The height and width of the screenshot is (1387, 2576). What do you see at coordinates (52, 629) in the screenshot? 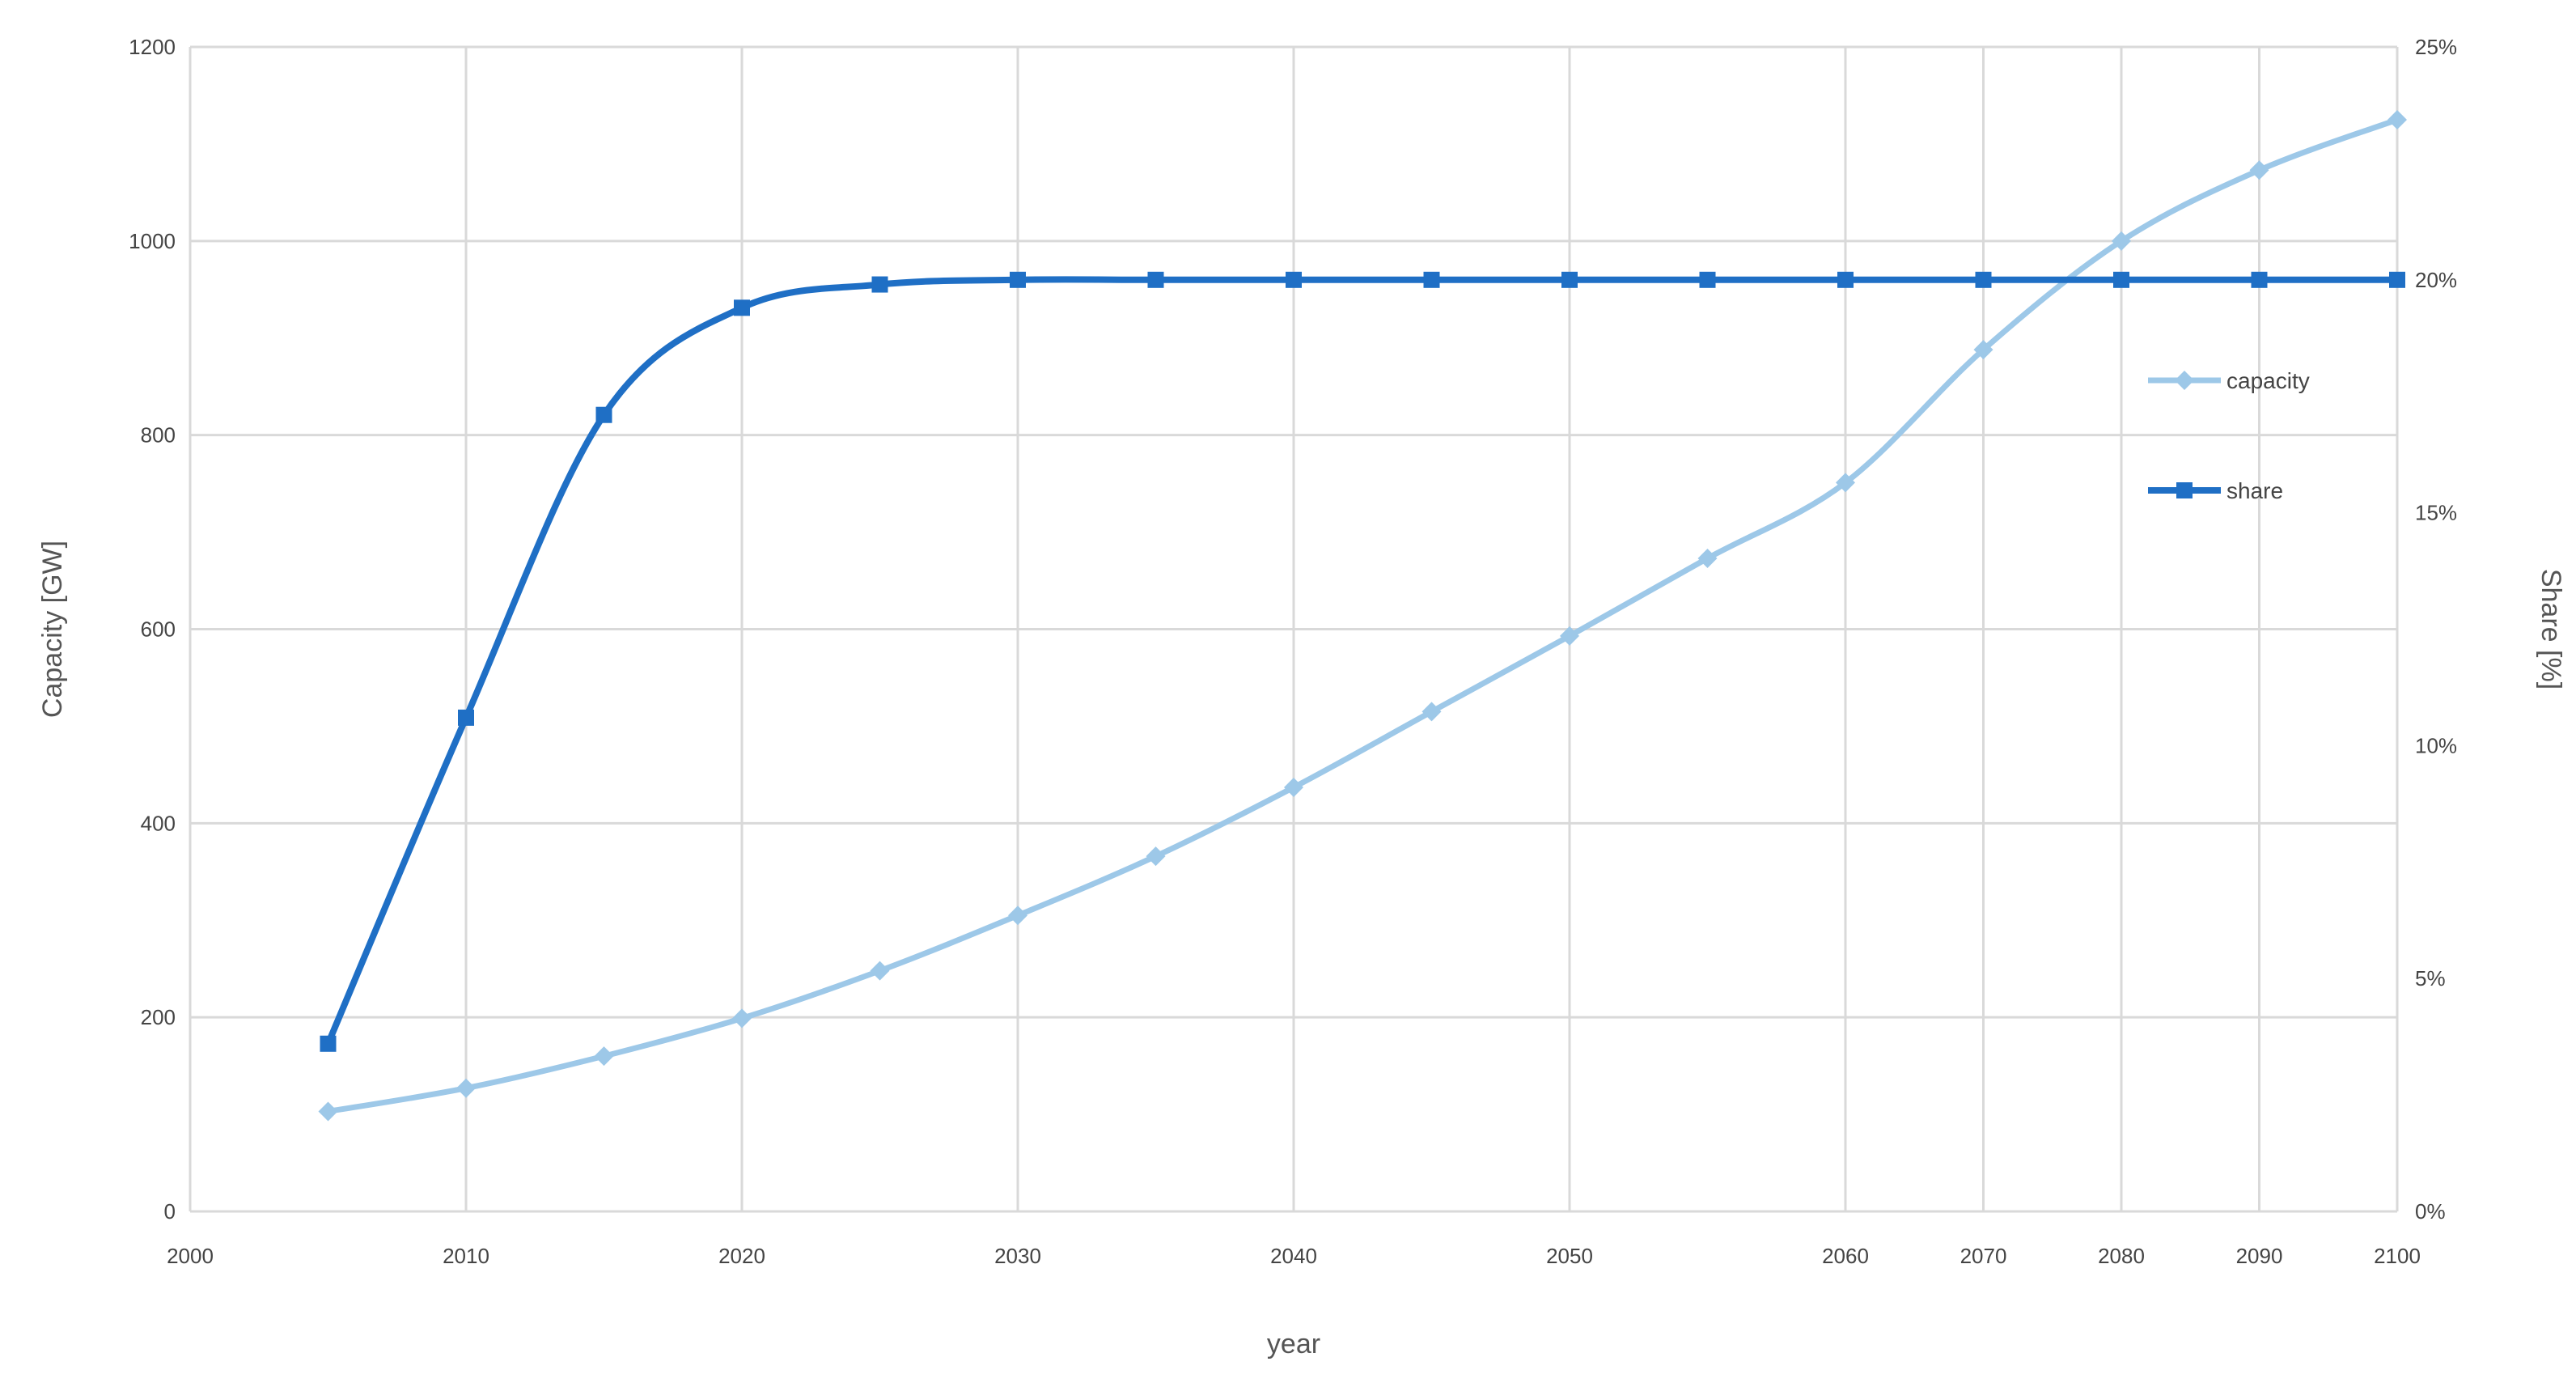
I see `y-axis-left-title: Capacity [GW]` at bounding box center [52, 629].